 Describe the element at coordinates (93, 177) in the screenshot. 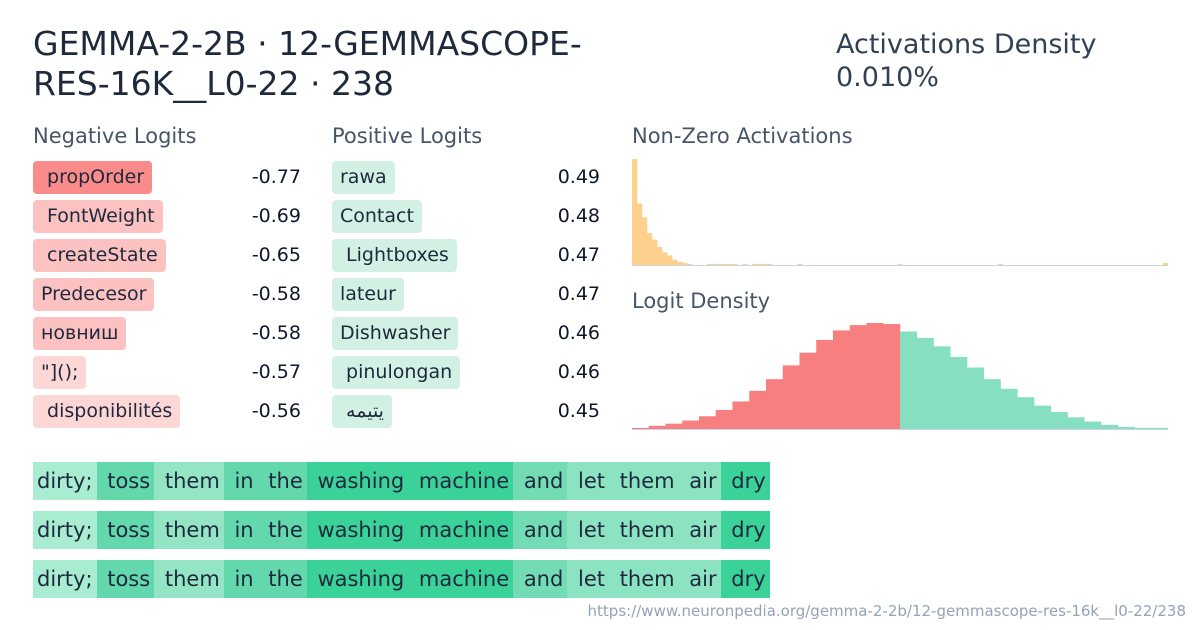

I see `negative-logit-token: propOrder` at that location.